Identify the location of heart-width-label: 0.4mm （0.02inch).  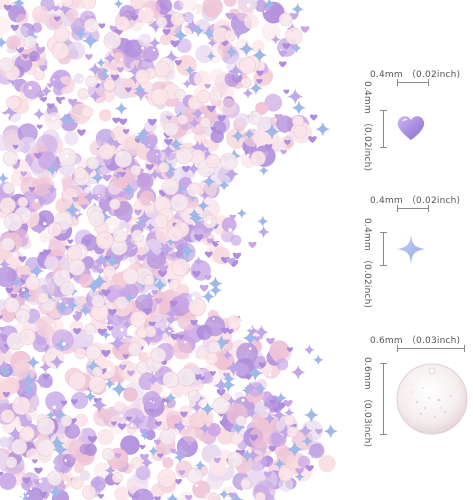
(415, 73).